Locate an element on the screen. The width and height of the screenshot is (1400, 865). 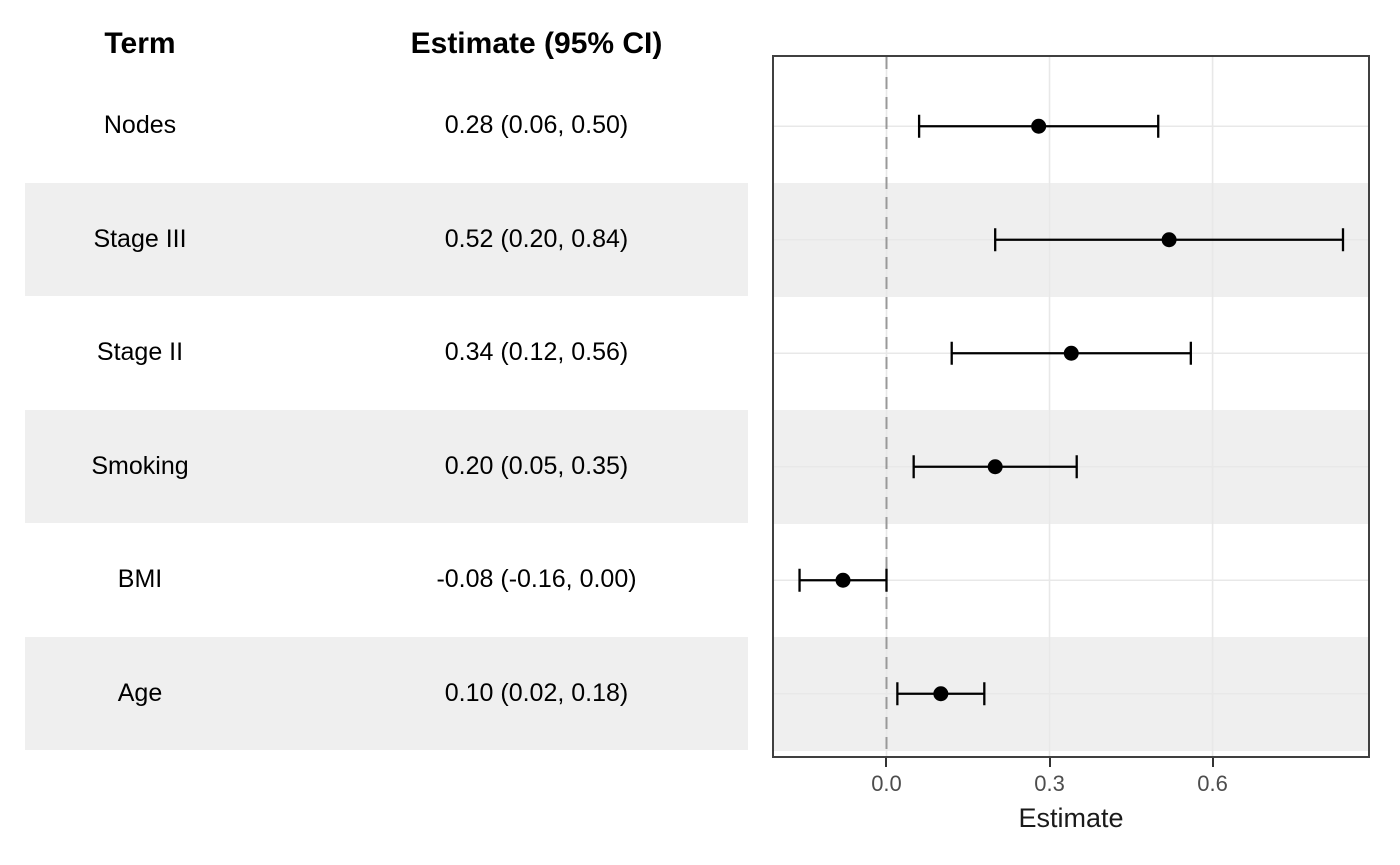
x-axis-title: Estimate is located at coordinates (1071, 818).